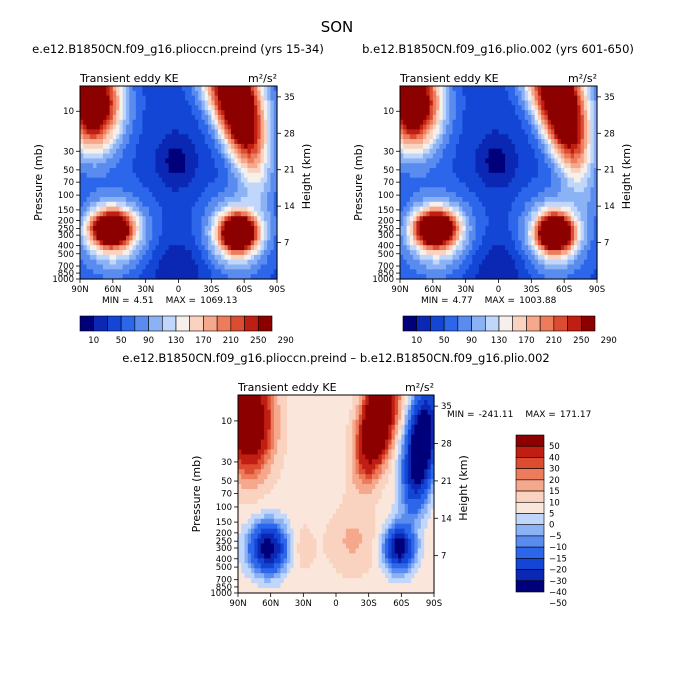  I want to click on max-value: 1069.13, so click(218, 301).